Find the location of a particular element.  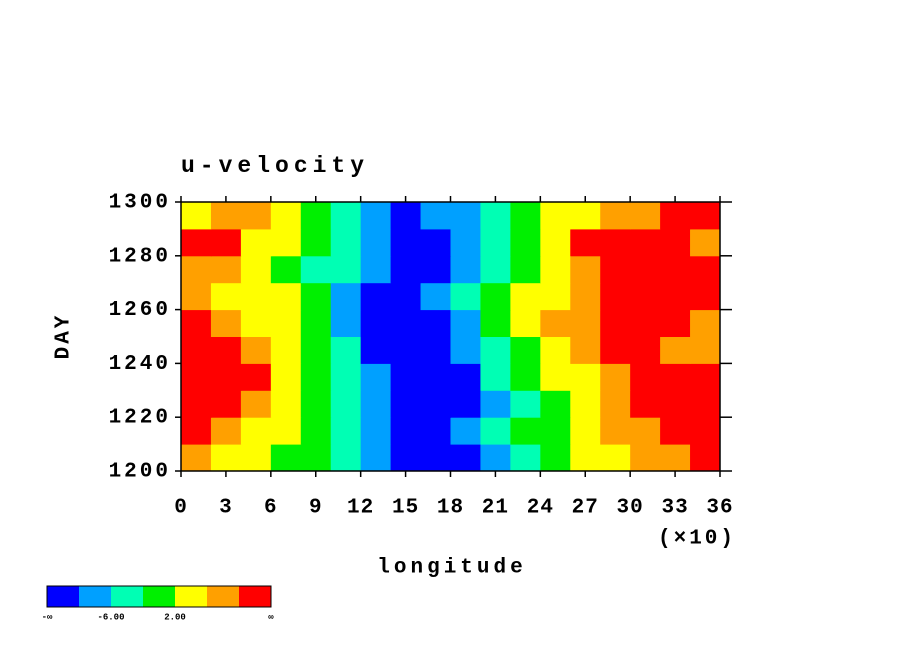

colorbar-label: -∞ is located at coordinates (47, 617).